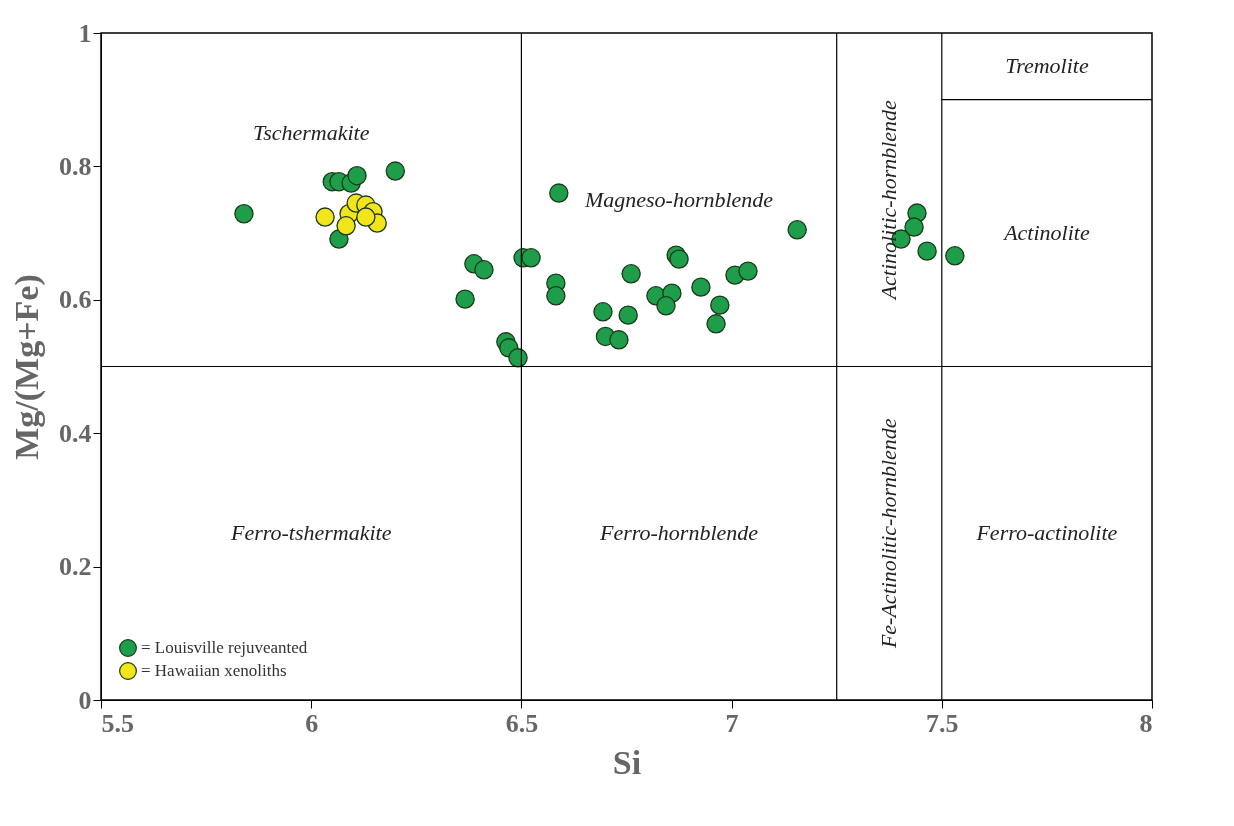  Describe the element at coordinates (1046, 233) in the screenshot. I see `annotation: Actinolite` at that location.